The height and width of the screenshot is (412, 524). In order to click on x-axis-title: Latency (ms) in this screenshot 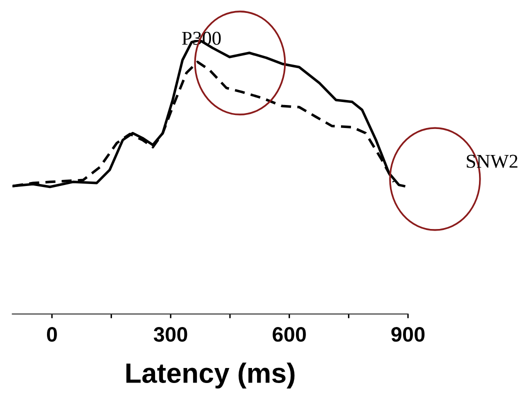, I will do `click(210, 375)`.